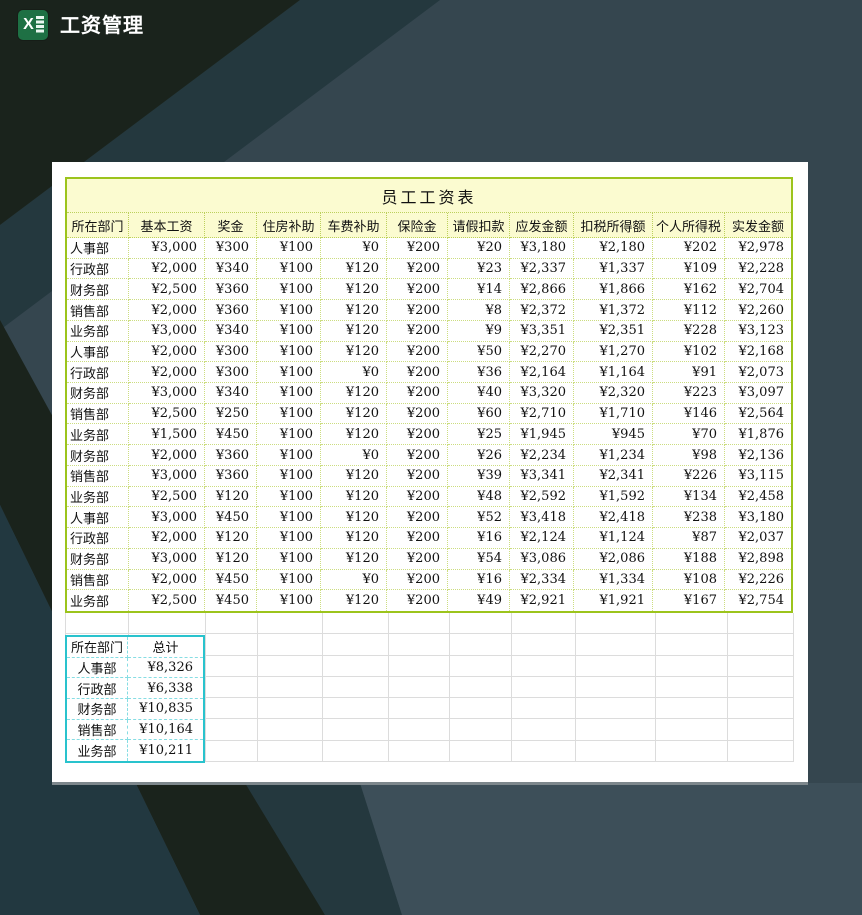 The height and width of the screenshot is (915, 862). Describe the element at coordinates (479, 538) in the screenshot. I see `table-cell: ¥16` at that location.